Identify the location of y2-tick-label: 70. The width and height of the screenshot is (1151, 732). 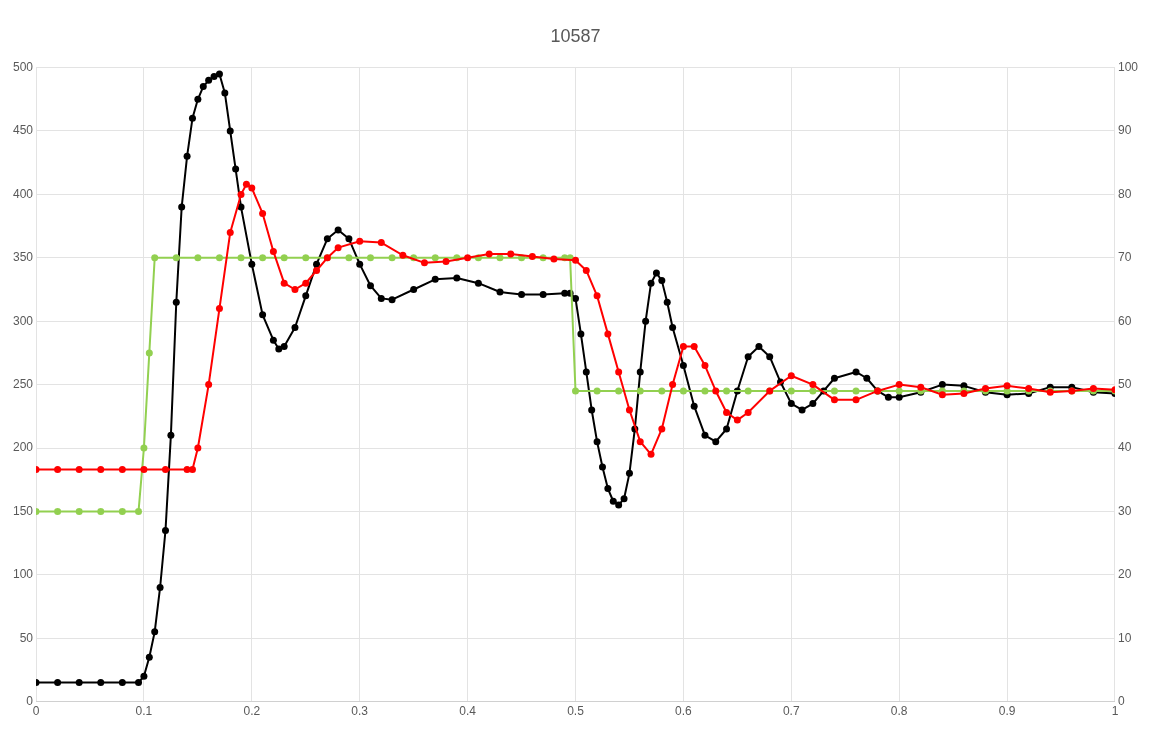
(1124, 257).